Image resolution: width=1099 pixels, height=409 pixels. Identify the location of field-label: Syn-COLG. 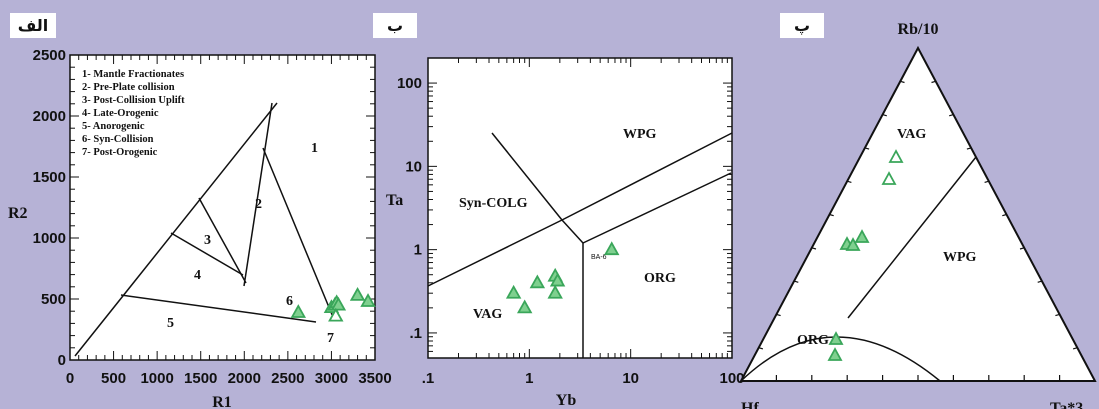
(493, 203).